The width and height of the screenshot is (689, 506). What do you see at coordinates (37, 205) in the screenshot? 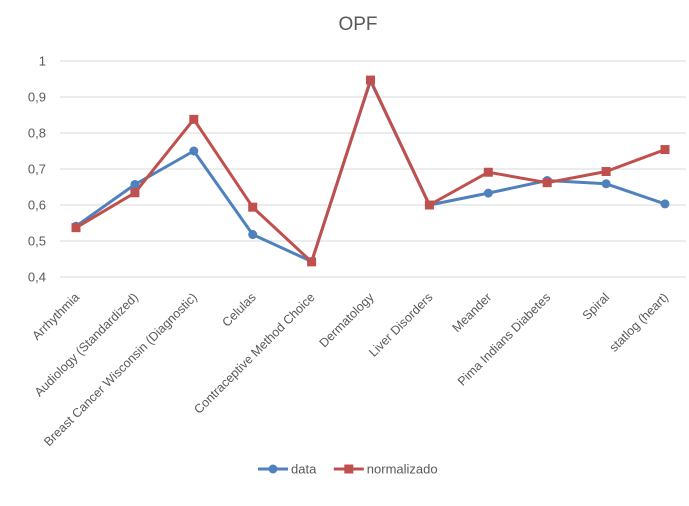
I see `y-tick-label: 0,6` at bounding box center [37, 205].